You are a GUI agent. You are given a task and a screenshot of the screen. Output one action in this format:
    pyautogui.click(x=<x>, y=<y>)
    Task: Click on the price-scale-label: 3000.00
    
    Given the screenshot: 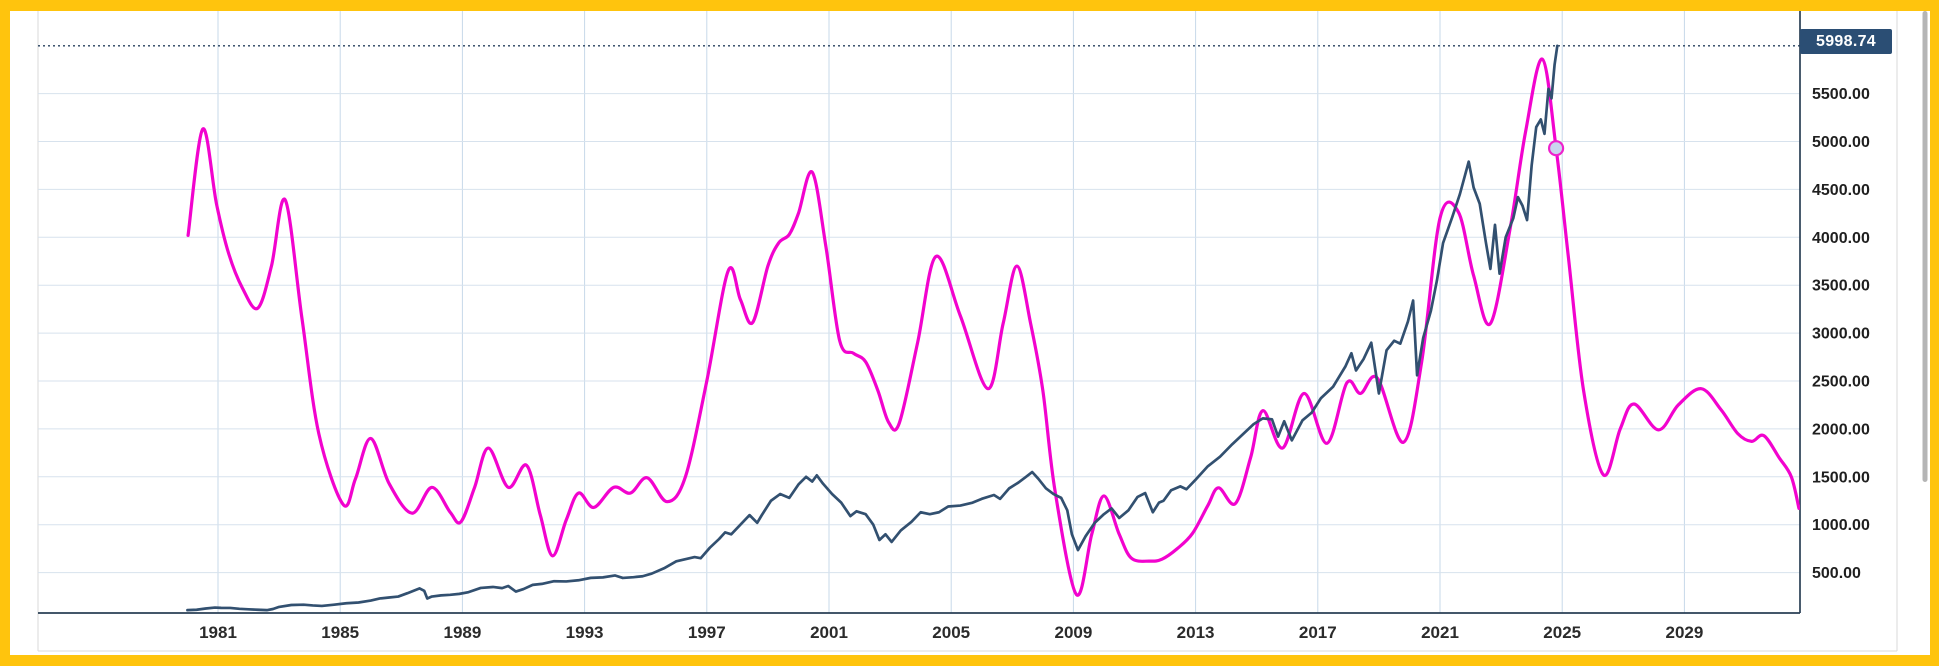 What is the action you would take?
    pyautogui.click(x=1841, y=334)
    